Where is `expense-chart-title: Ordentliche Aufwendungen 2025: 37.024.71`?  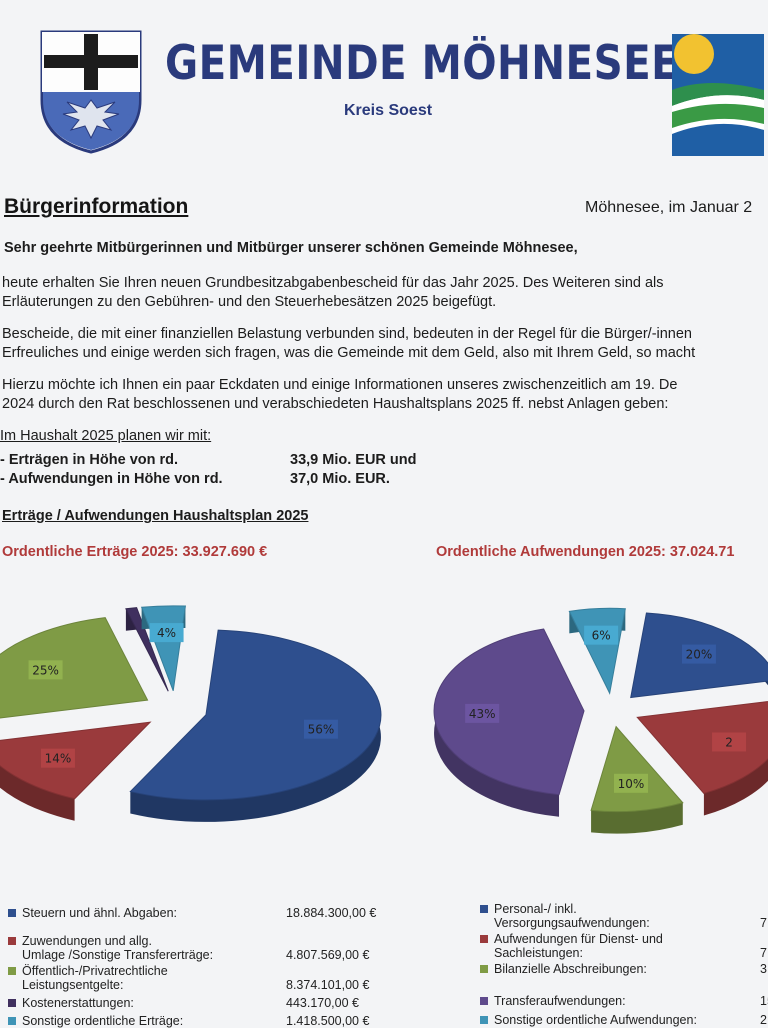
expense-chart-title: Ordentliche Aufwendungen 2025: 37.024.71 is located at coordinates (585, 552).